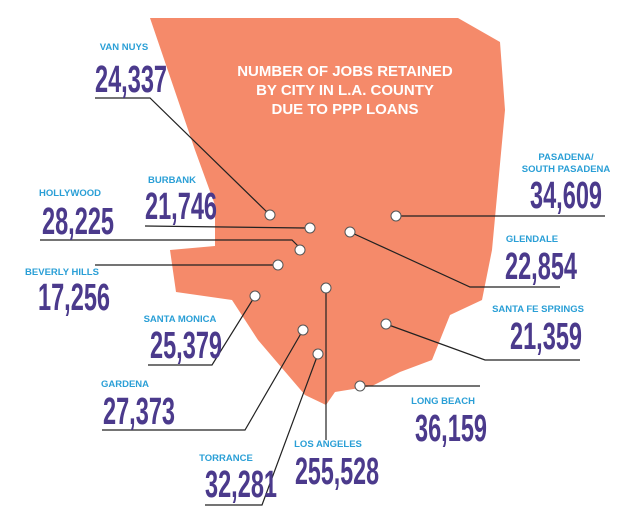  I want to click on city-name: PASADENA/, so click(566, 157).